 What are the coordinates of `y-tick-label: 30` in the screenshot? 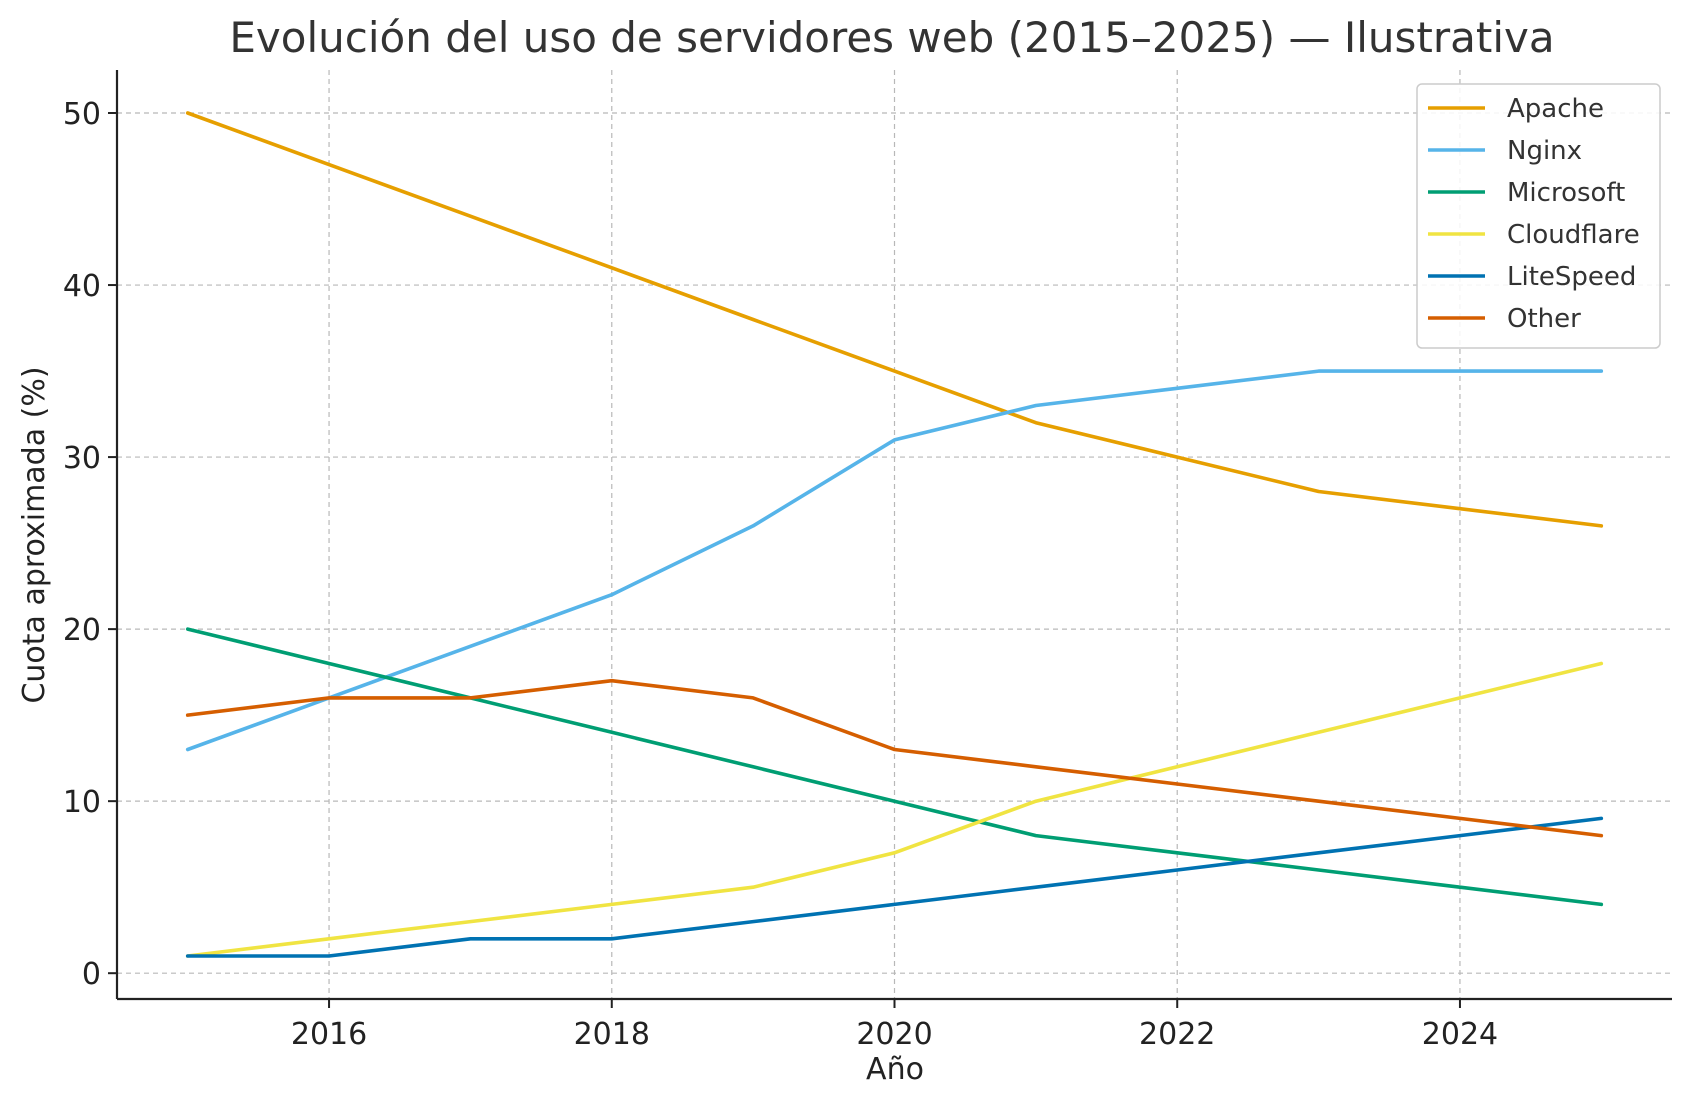 It's located at (82, 458).